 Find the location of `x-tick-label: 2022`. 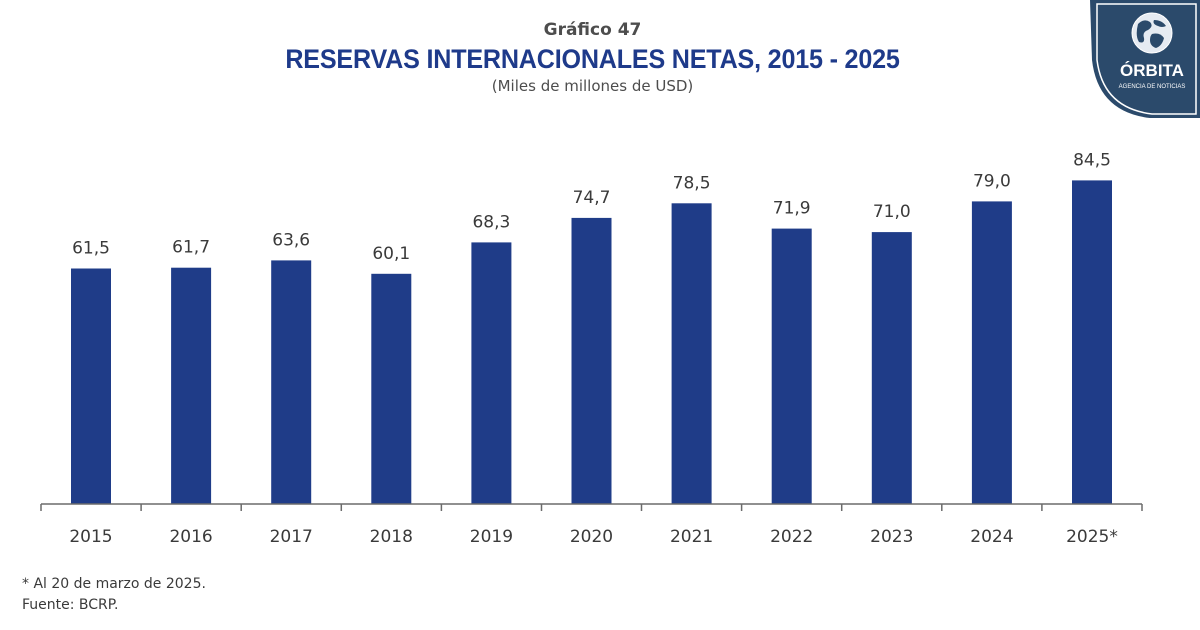

x-tick-label: 2022 is located at coordinates (791, 537).